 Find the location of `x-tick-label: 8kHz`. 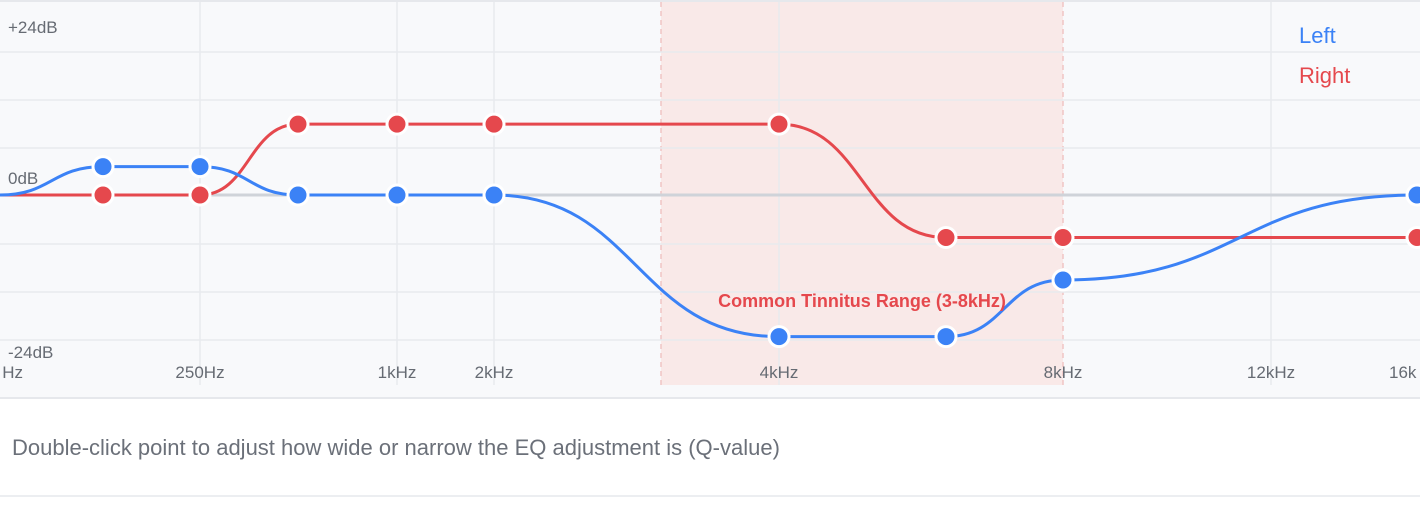

x-tick-label: 8kHz is located at coordinates (1063, 372).